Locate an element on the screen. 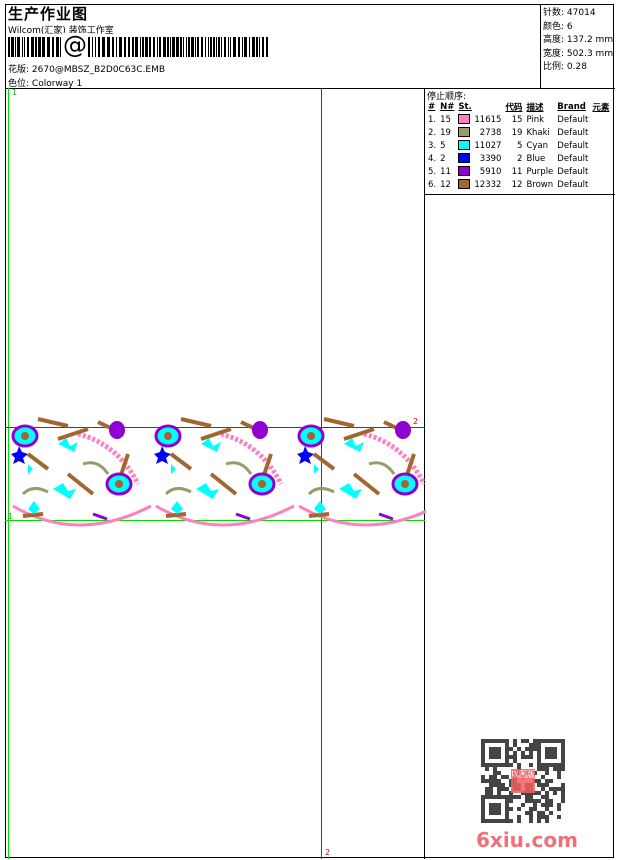  table-row: 3. 5 11027 5 Cyan Default is located at coordinates (518, 145).